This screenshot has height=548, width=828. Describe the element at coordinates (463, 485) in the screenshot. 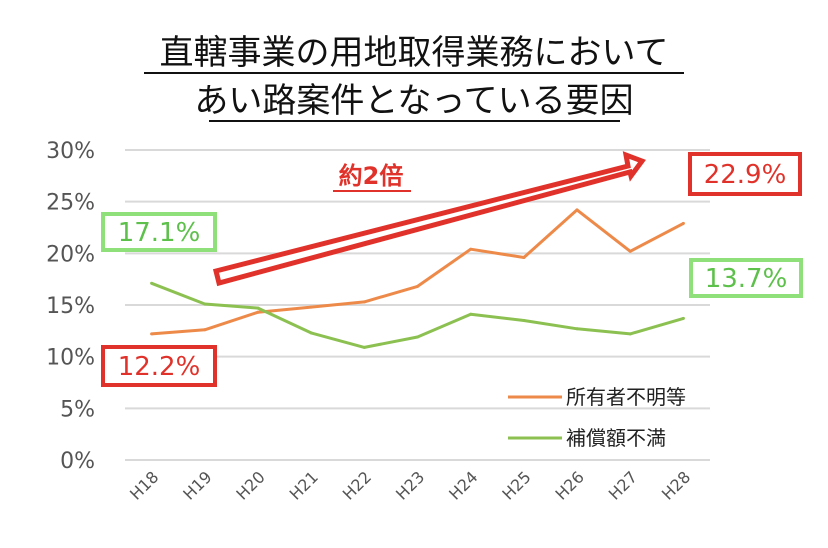

I see `x-tick-label: H24` at that location.